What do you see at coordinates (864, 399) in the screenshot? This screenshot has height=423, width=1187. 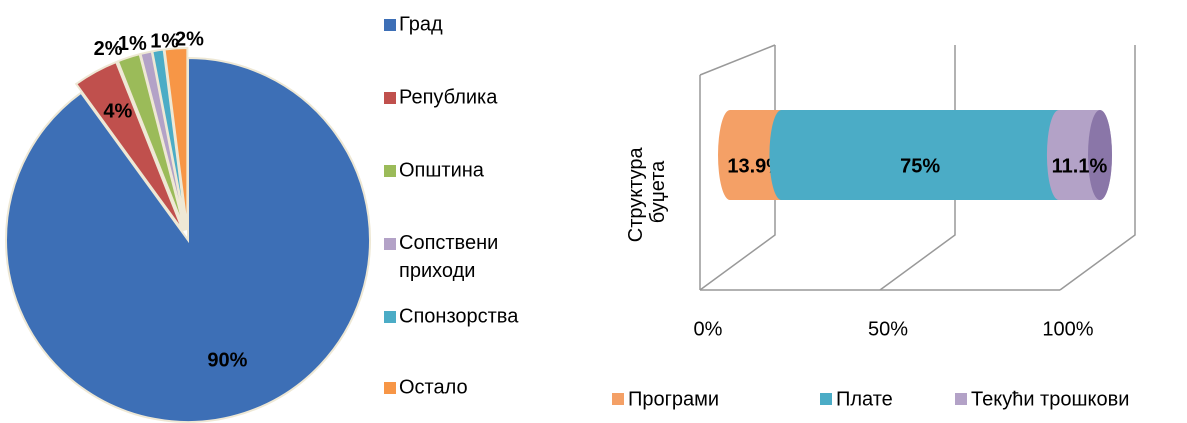 I see `legend-label: Плате` at bounding box center [864, 399].